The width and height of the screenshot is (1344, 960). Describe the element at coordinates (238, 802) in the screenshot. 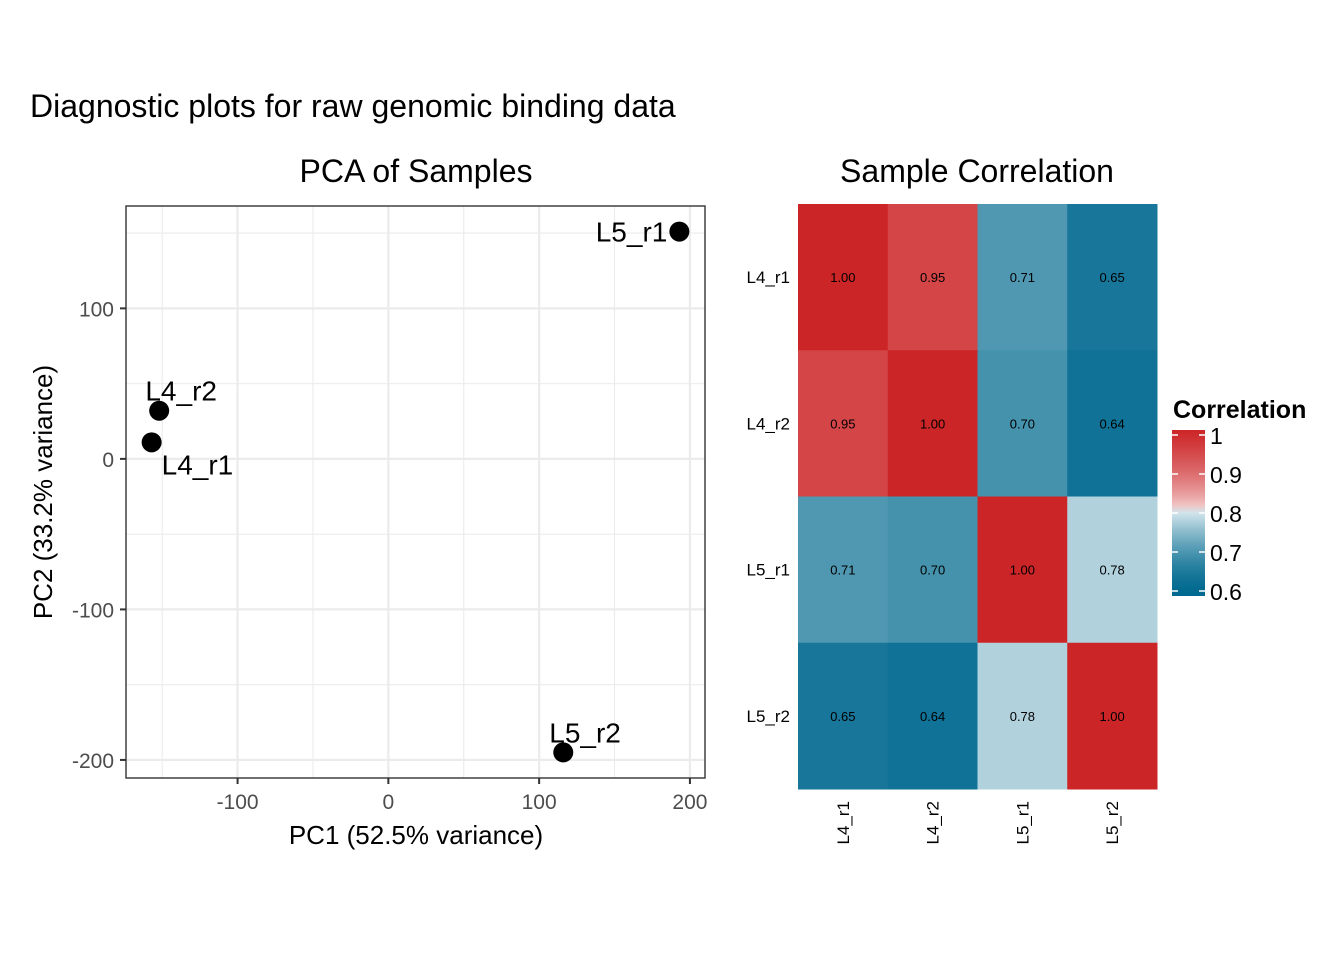

I see `pca-x-tick-label: -100` at that location.